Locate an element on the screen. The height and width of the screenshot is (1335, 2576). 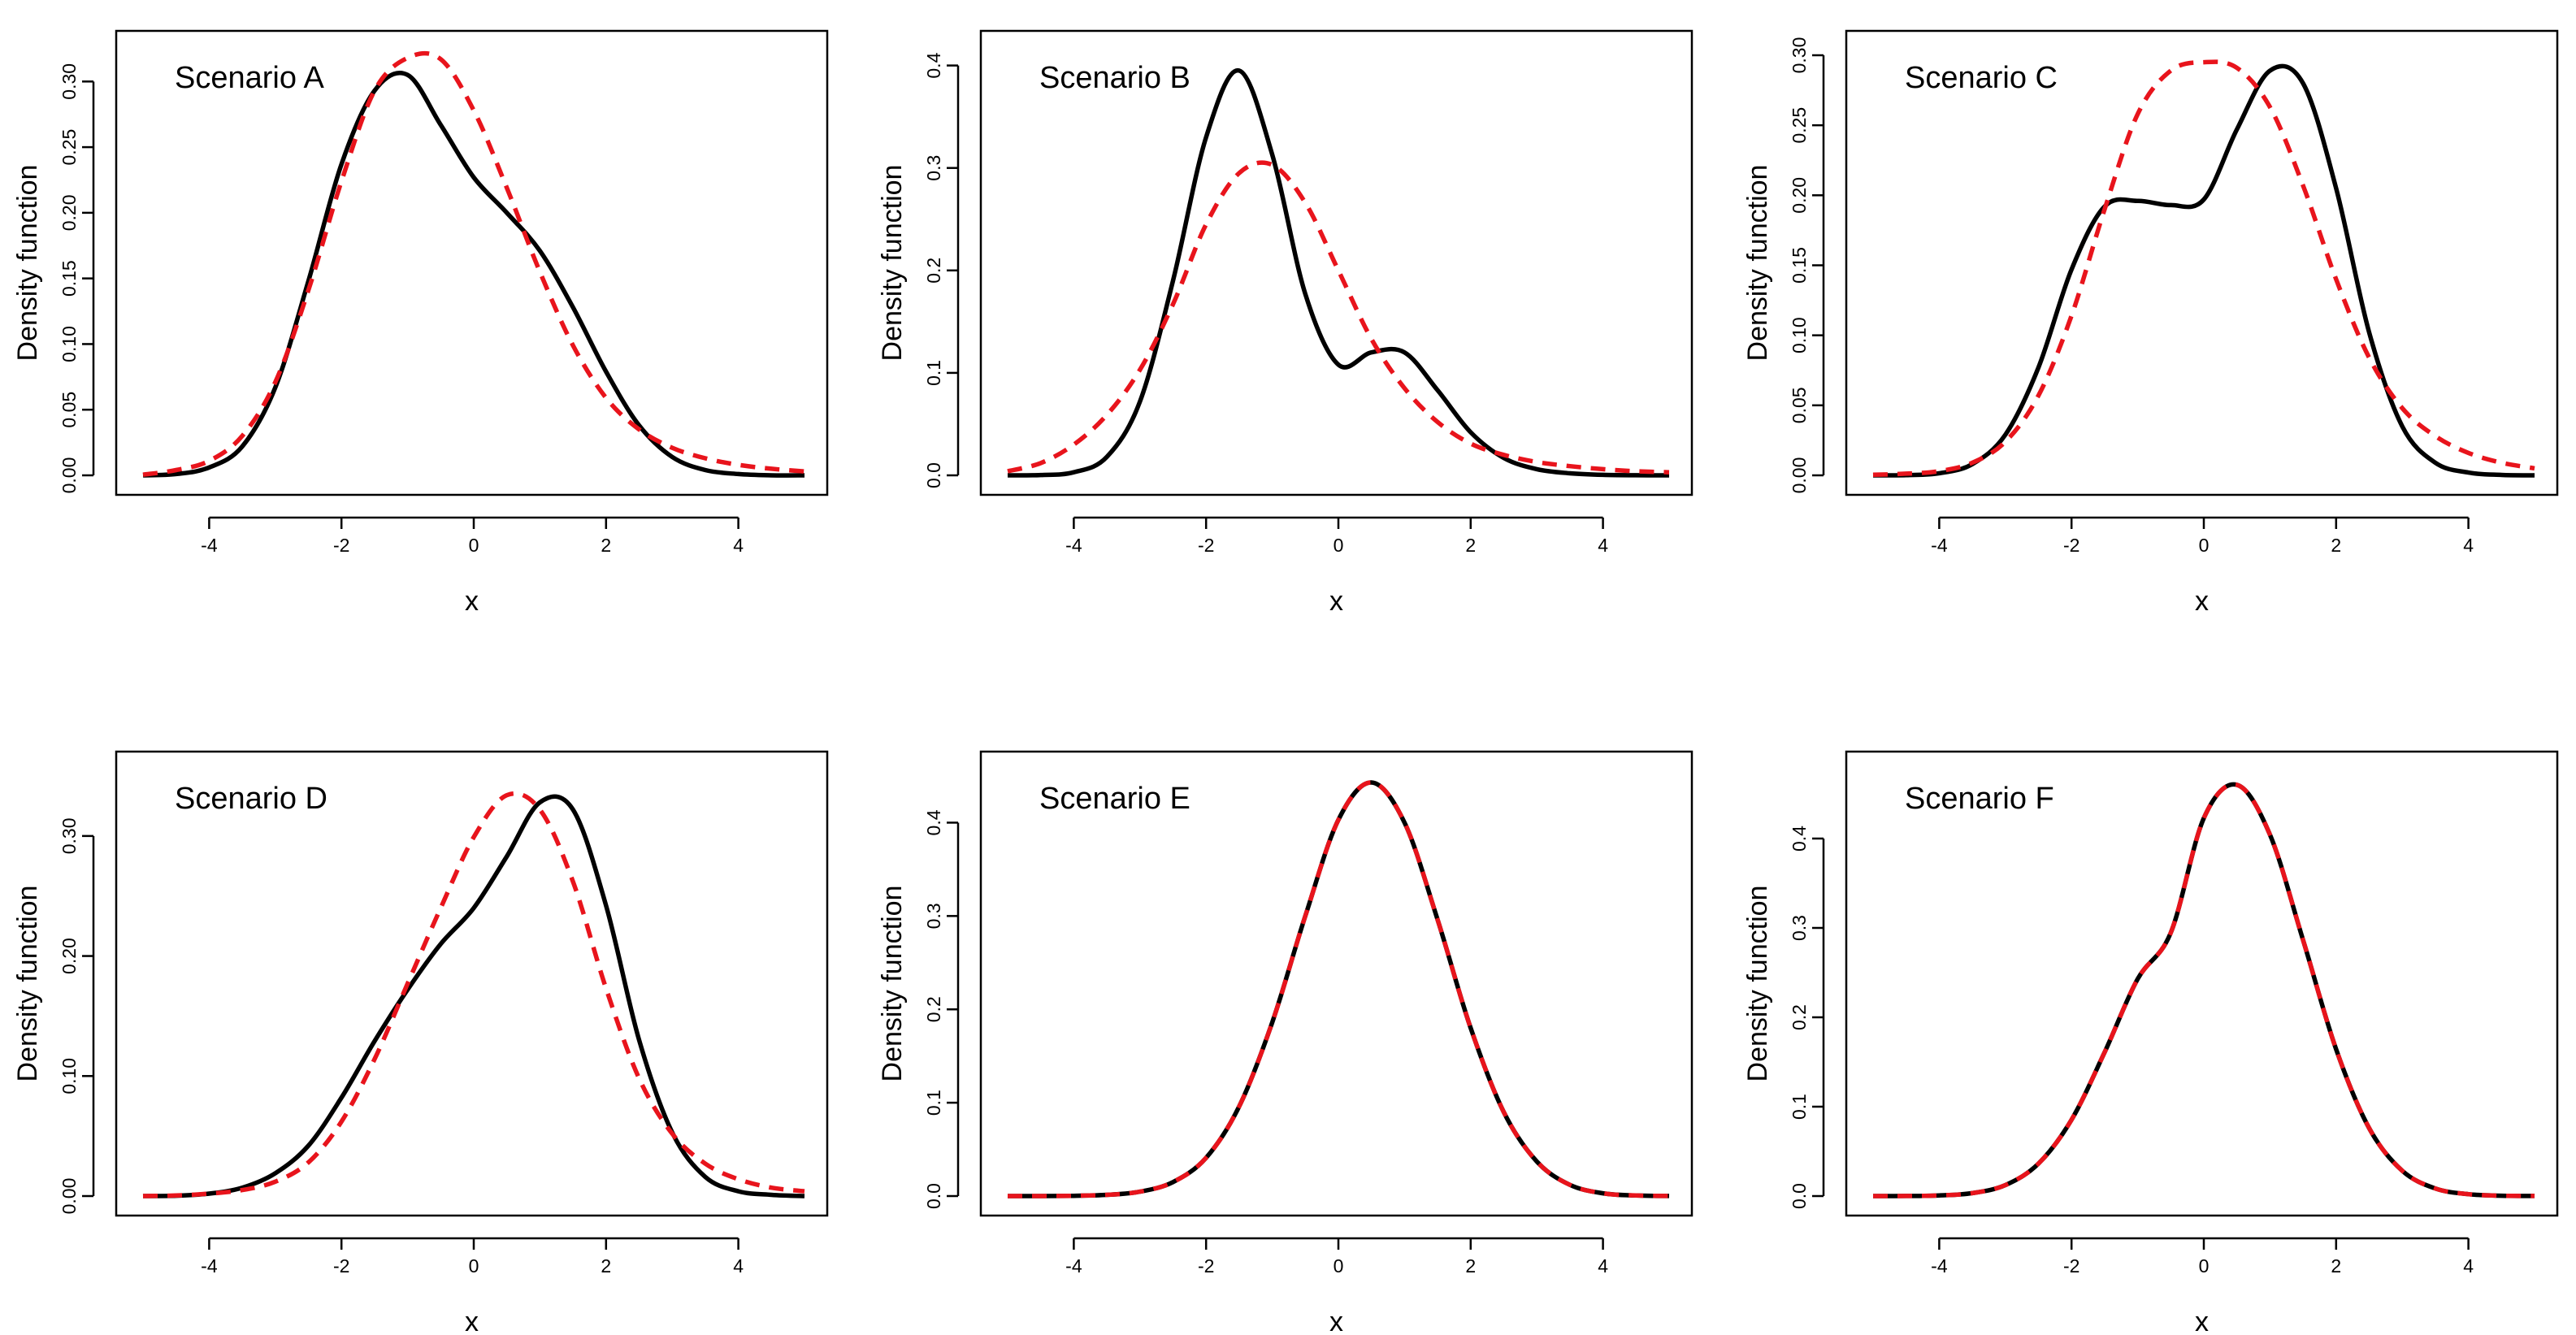
panel-title: Scenario D is located at coordinates (251, 799).